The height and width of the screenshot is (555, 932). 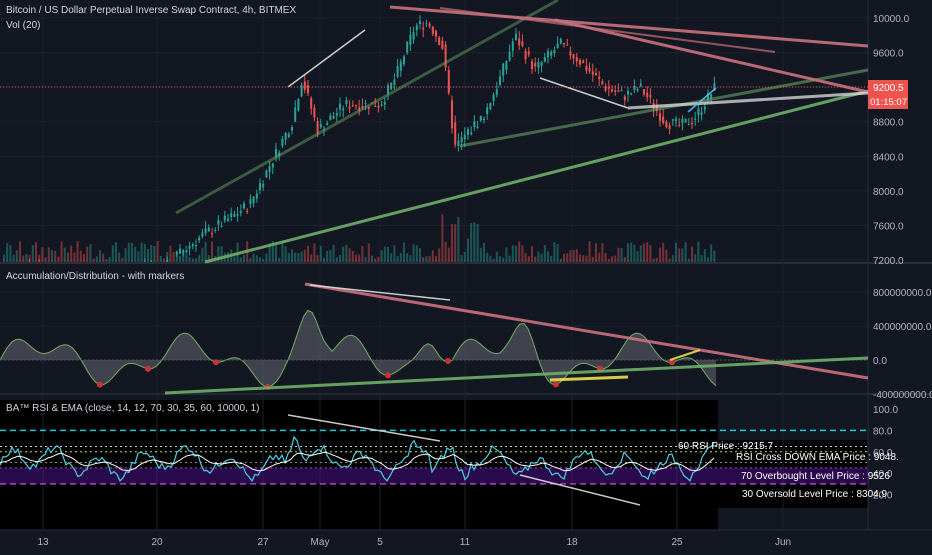 I want to click on price-tick-label: 7600.0, so click(x=888, y=226).